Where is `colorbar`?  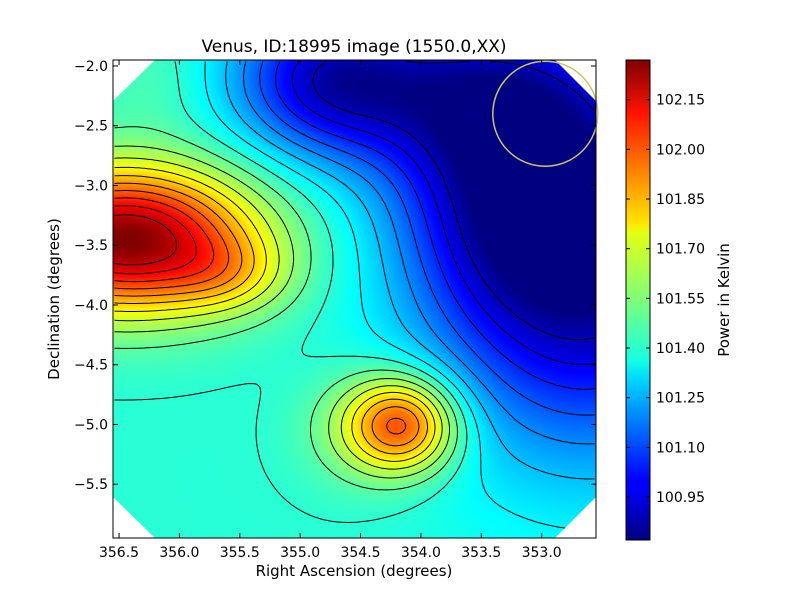
colorbar is located at coordinates (638, 300).